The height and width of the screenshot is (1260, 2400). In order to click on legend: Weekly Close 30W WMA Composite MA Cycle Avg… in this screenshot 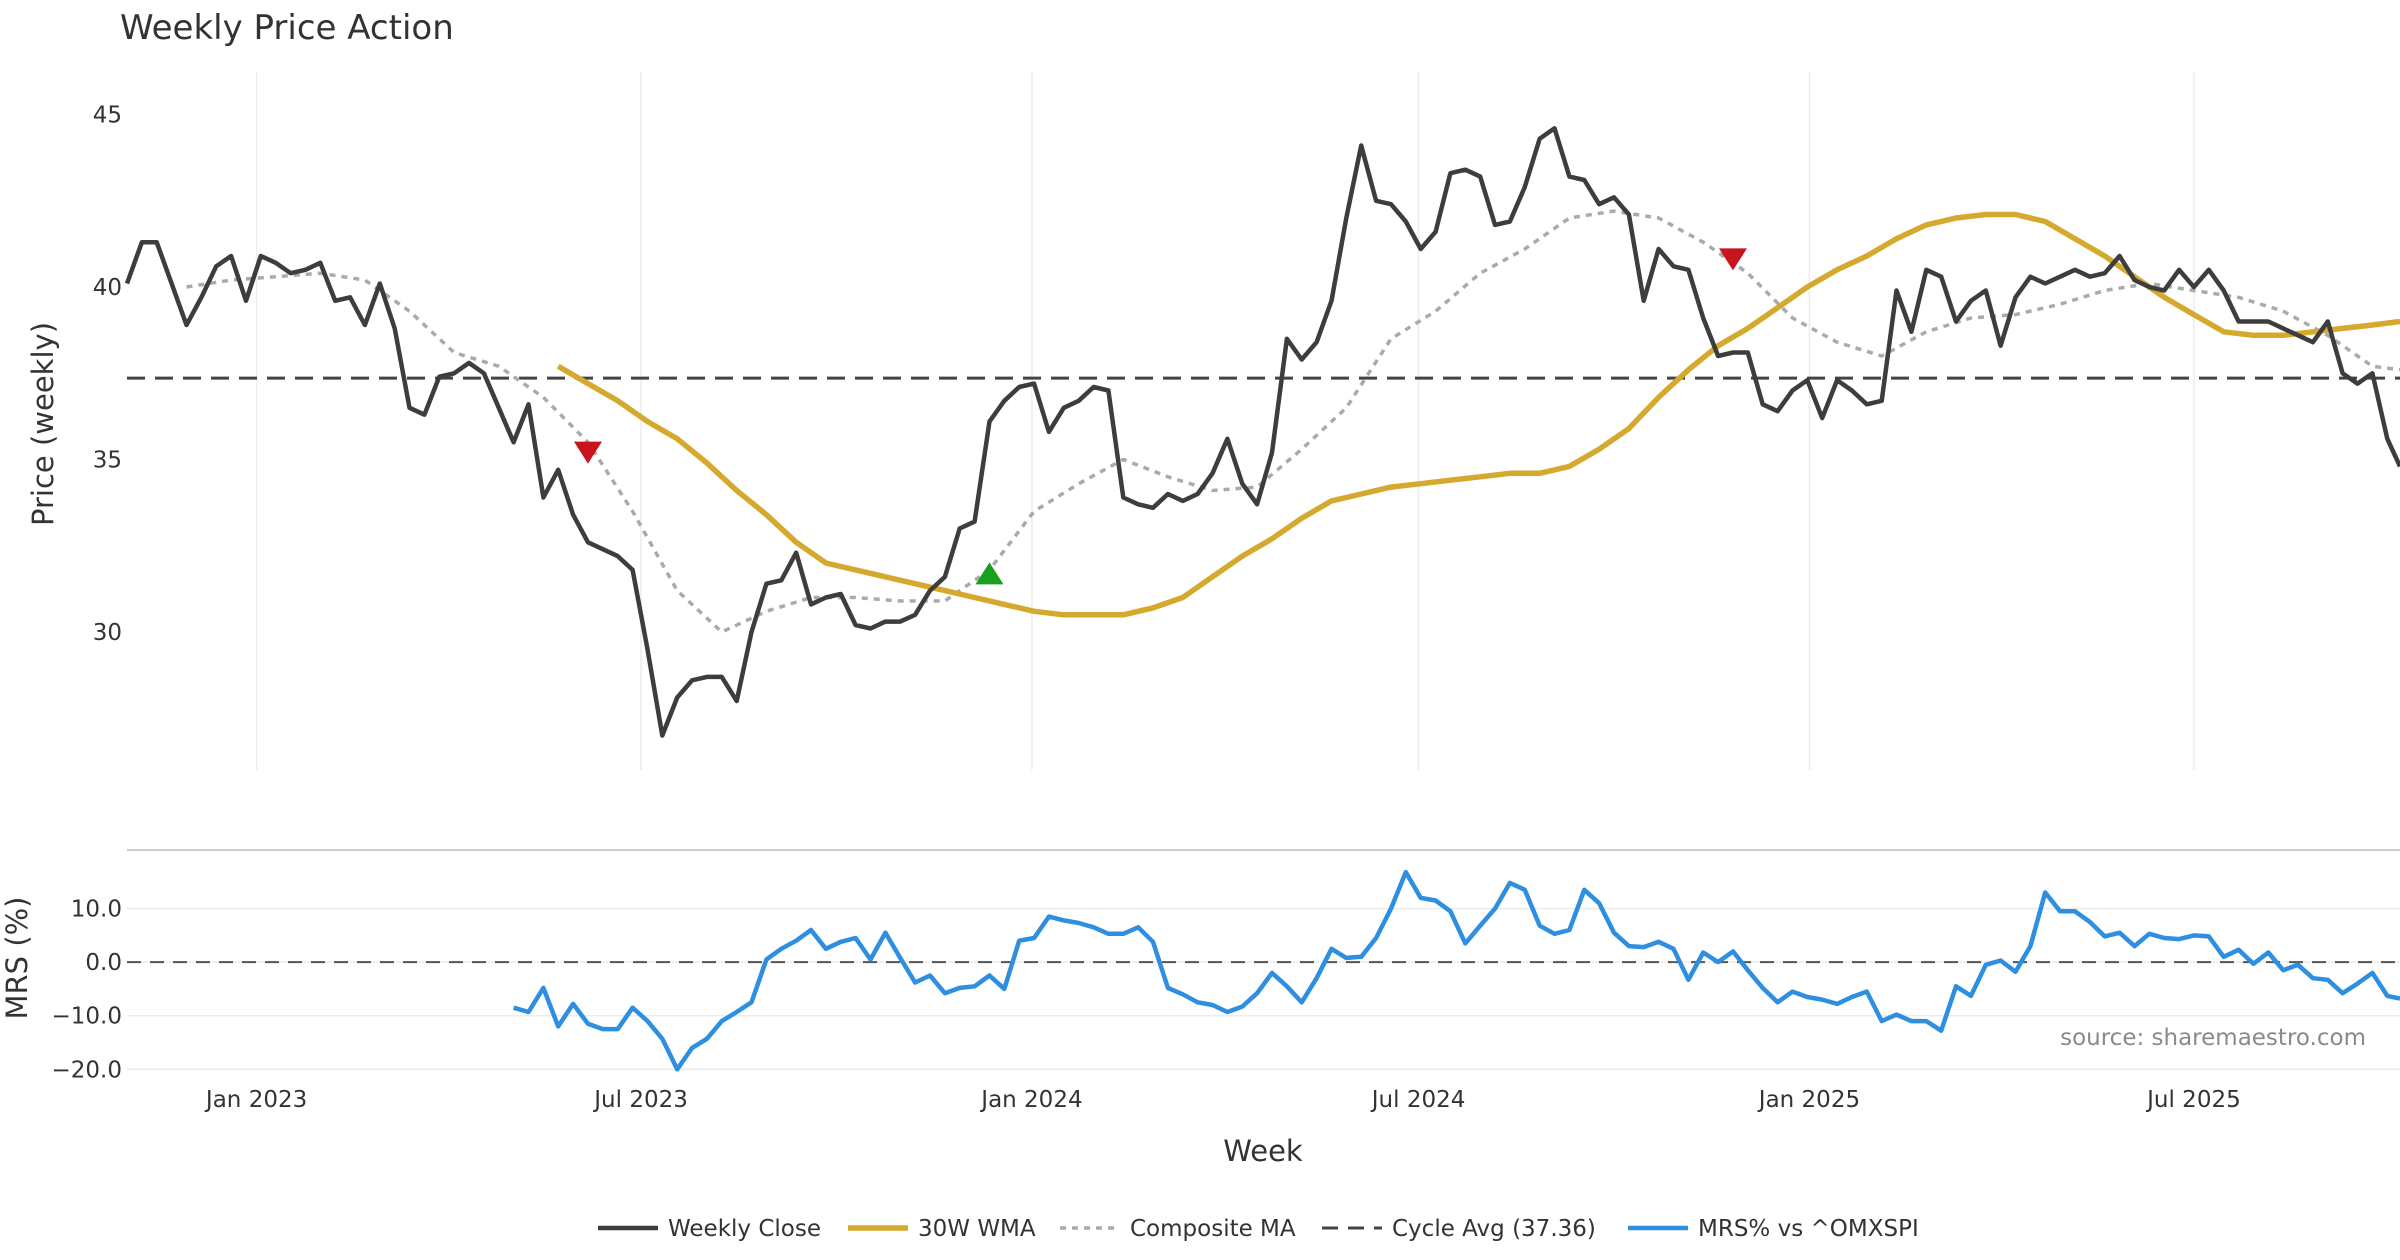, I will do `click(1258, 1229)`.